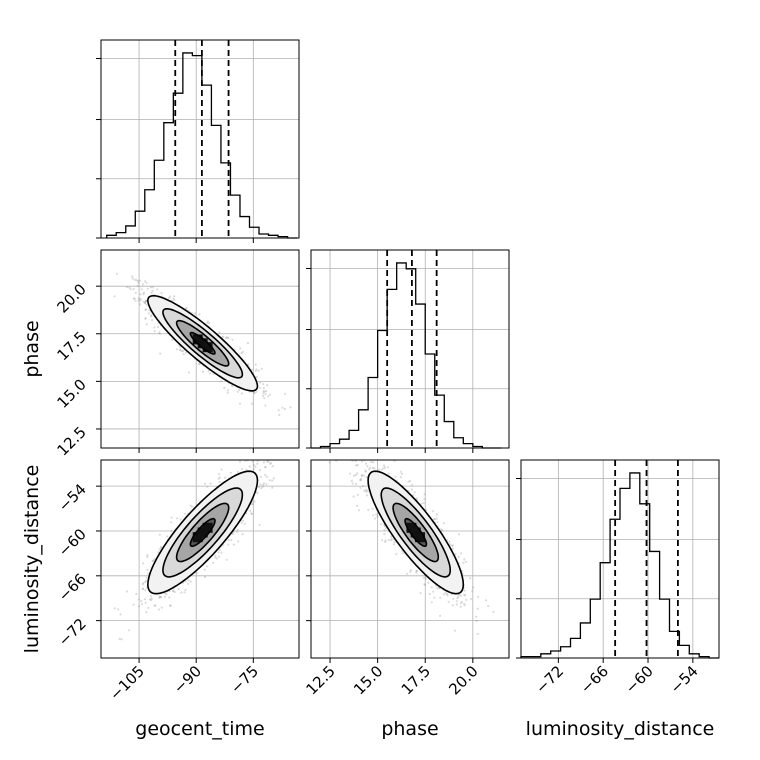  What do you see at coordinates (620, 729) in the screenshot?
I see `x-axis-label: luminosity_distance` at bounding box center [620, 729].